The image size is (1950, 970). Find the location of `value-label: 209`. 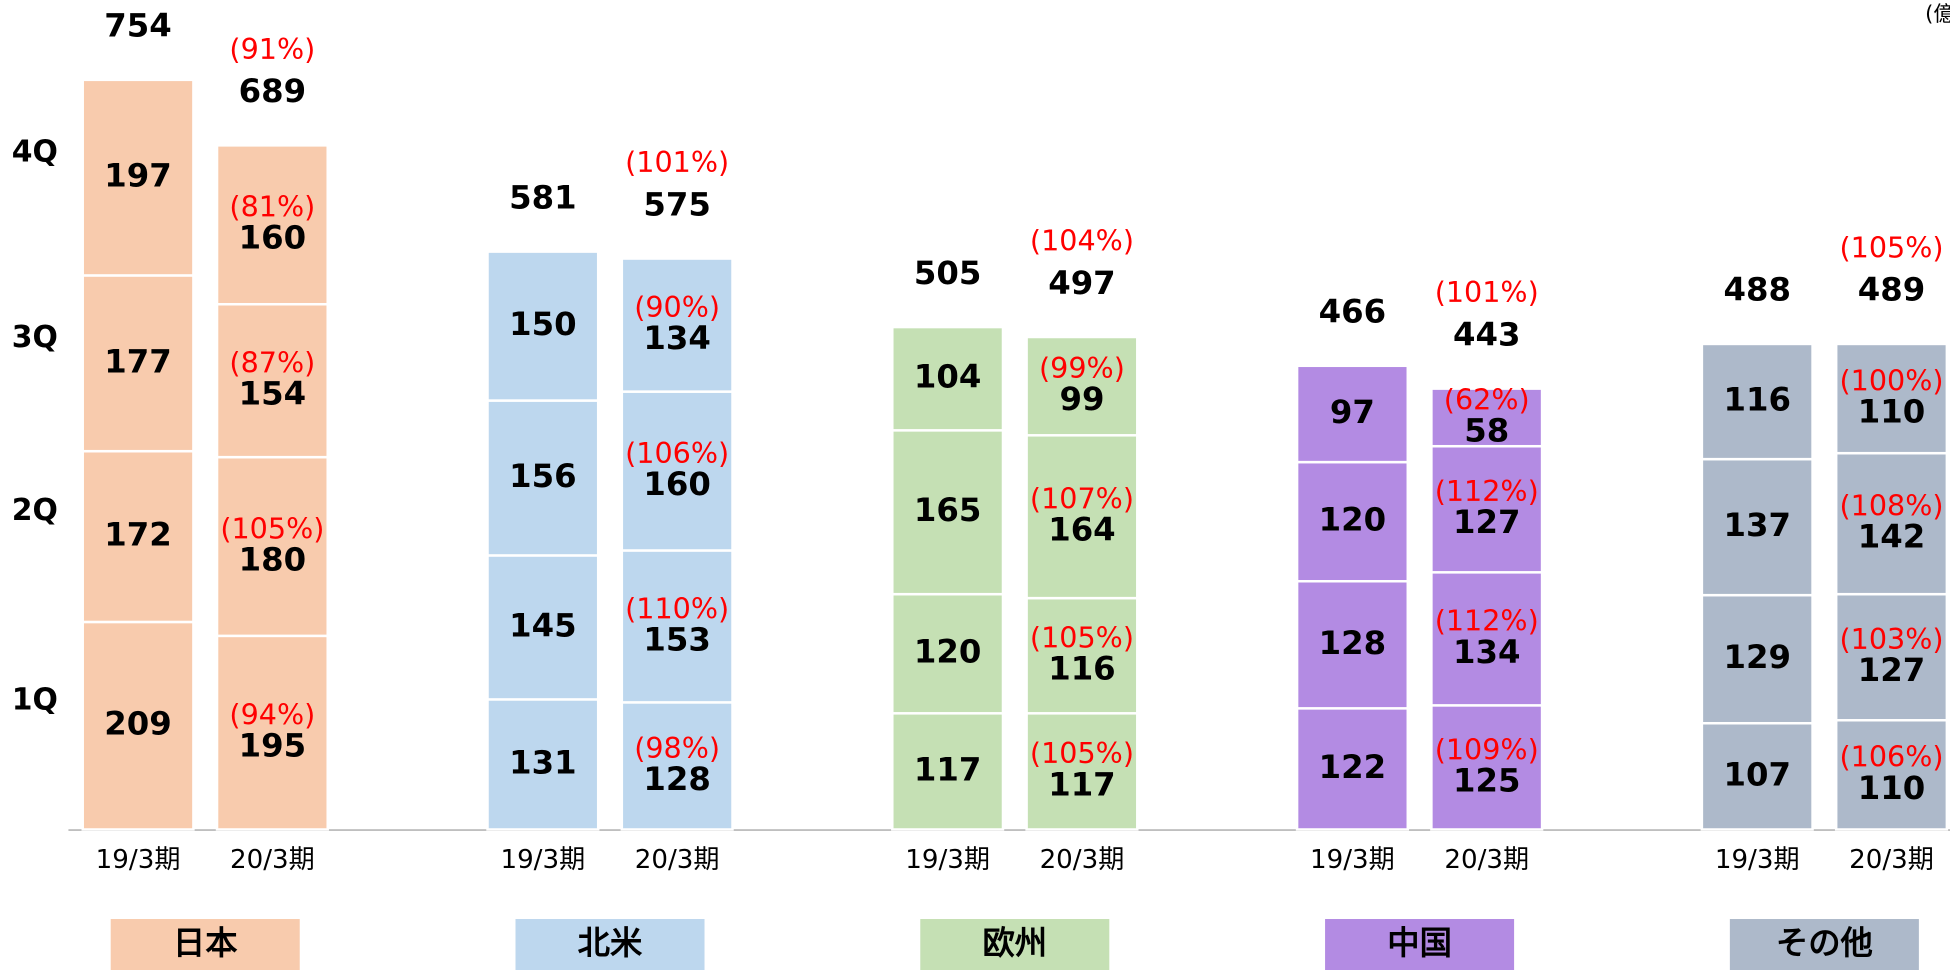

value-label: 209 is located at coordinates (137, 724).